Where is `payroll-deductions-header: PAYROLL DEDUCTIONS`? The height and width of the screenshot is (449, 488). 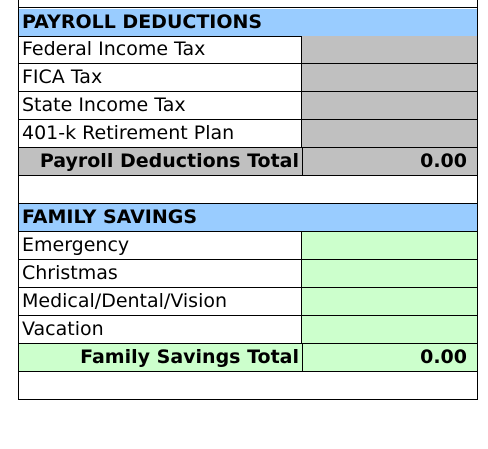 payroll-deductions-header: PAYROLL DEDUCTIONS is located at coordinates (248, 23).